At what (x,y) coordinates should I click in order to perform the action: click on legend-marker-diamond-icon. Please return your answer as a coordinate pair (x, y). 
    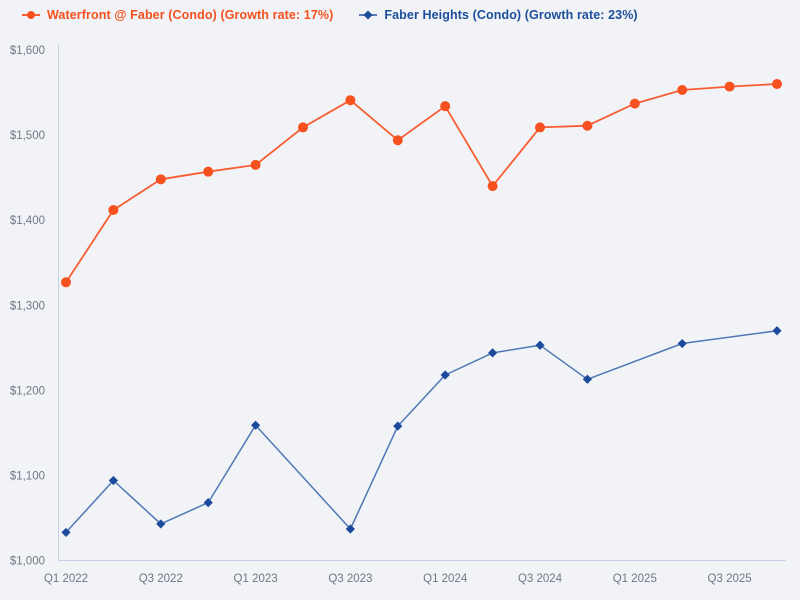
    Looking at the image, I should click on (368, 15).